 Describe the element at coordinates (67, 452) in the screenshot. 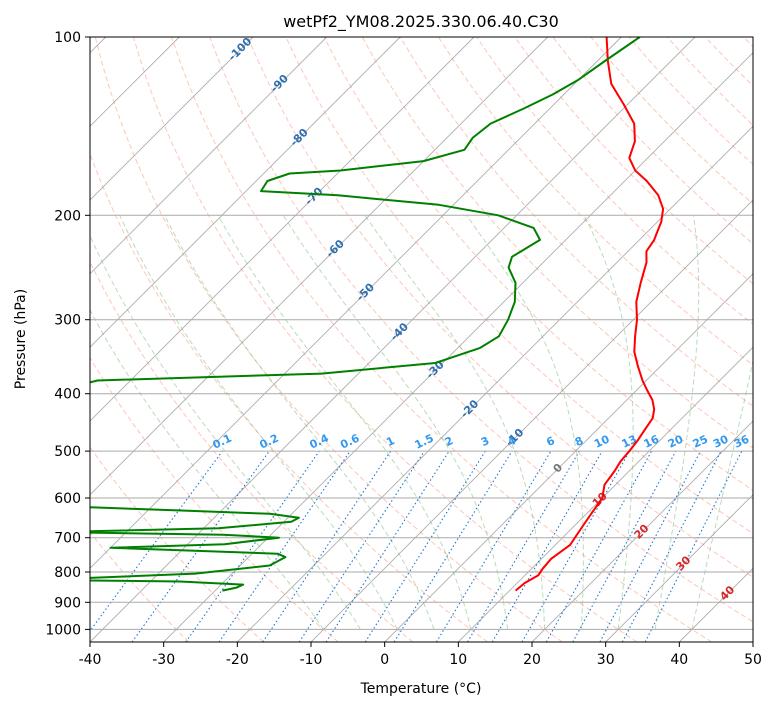

I see `y-tick-label: 500` at that location.